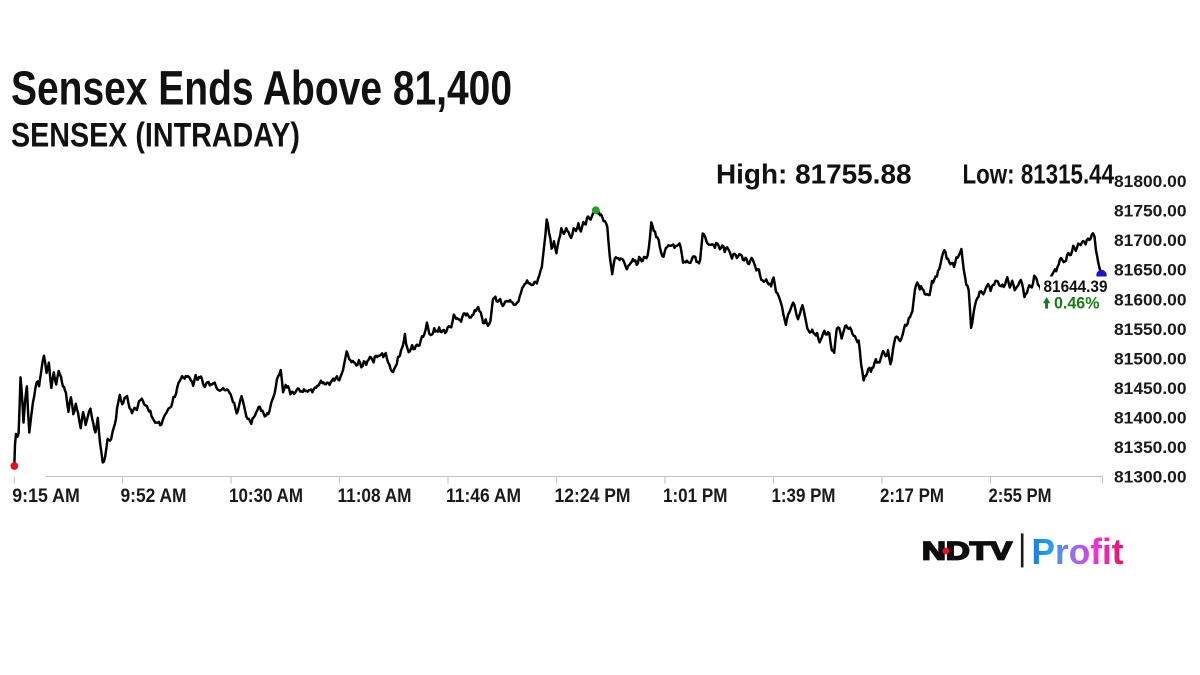  I want to click on svg-text: 0.46%, so click(1077, 304).